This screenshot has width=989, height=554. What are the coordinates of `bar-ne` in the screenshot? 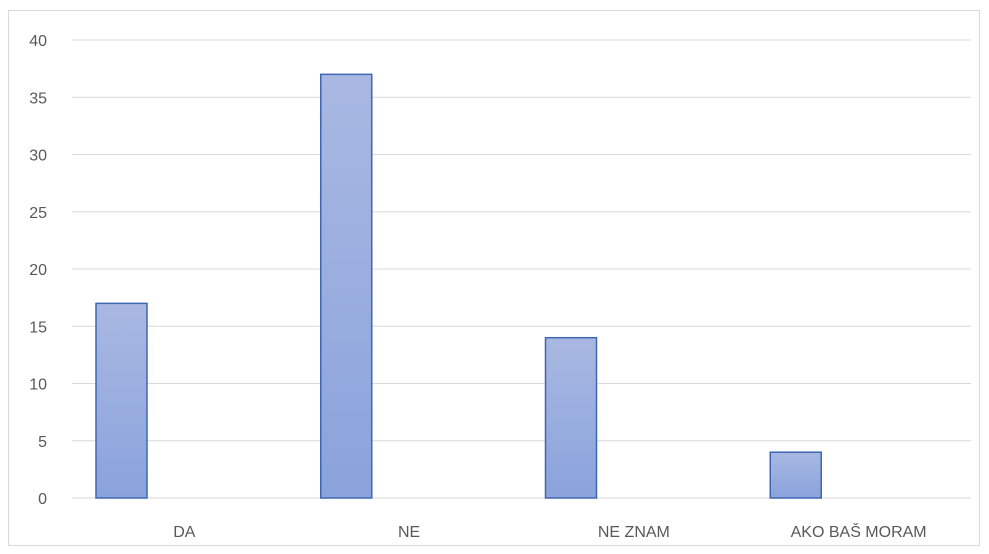 It's located at (346, 286).